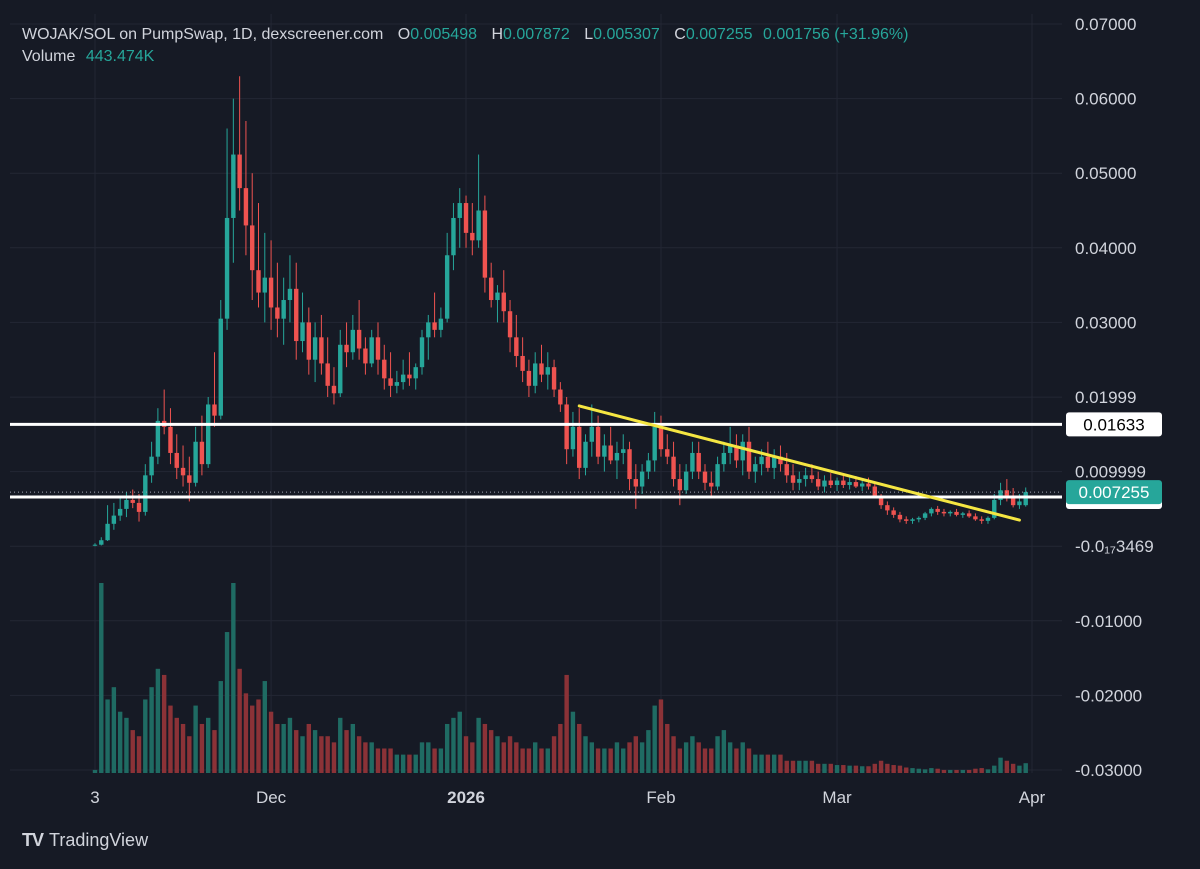  Describe the element at coordinates (85, 840) in the screenshot. I see `tradingview-brand: TV TradingView` at that location.